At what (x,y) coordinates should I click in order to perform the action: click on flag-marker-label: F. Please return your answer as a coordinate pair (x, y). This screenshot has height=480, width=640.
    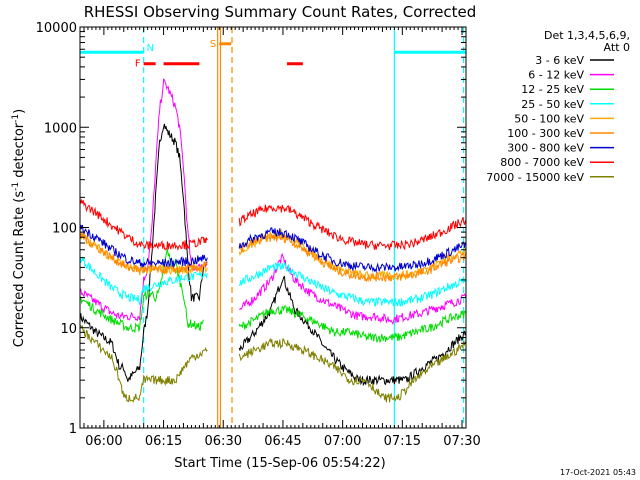
    Looking at the image, I should click on (138, 64).